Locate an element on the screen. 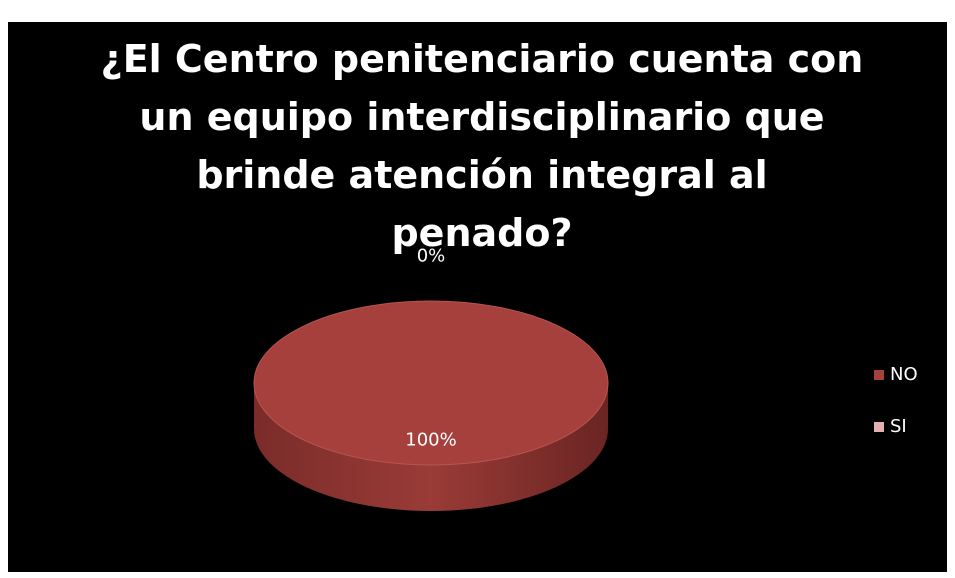 Image resolution: width=955 pixels, height=578 pixels. pie-side is located at coordinates (431, 447).